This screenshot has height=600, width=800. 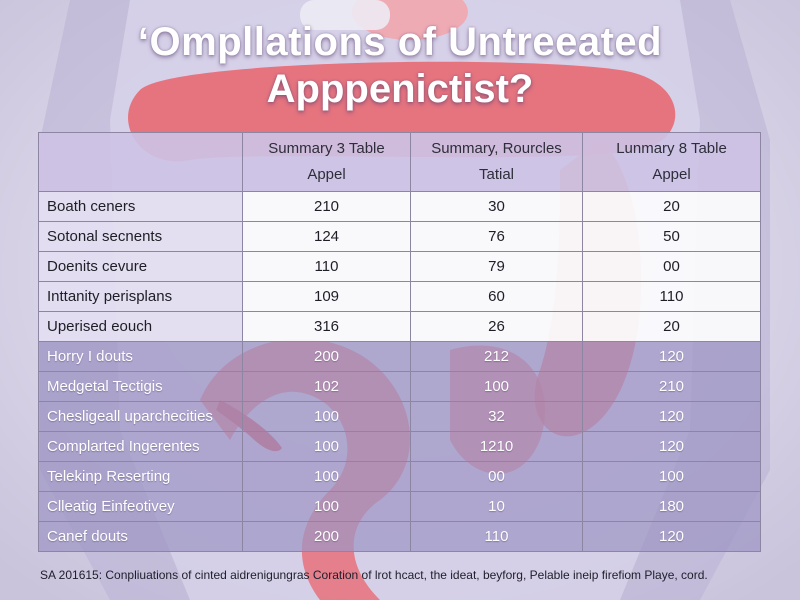 I want to click on row-label: Uperised eouch, so click(x=140, y=326).